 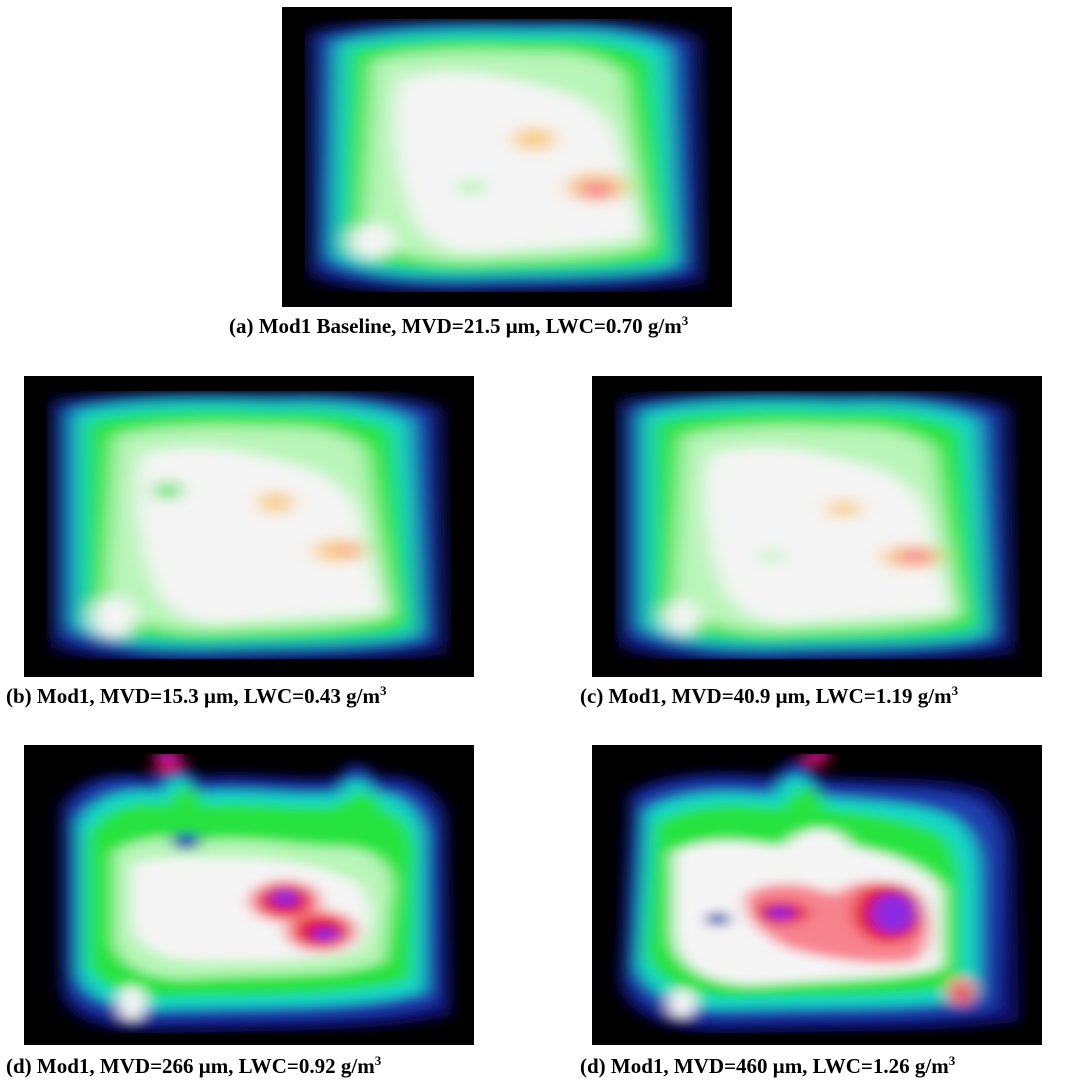 I want to click on contour-plot-d2, so click(x=817, y=895).